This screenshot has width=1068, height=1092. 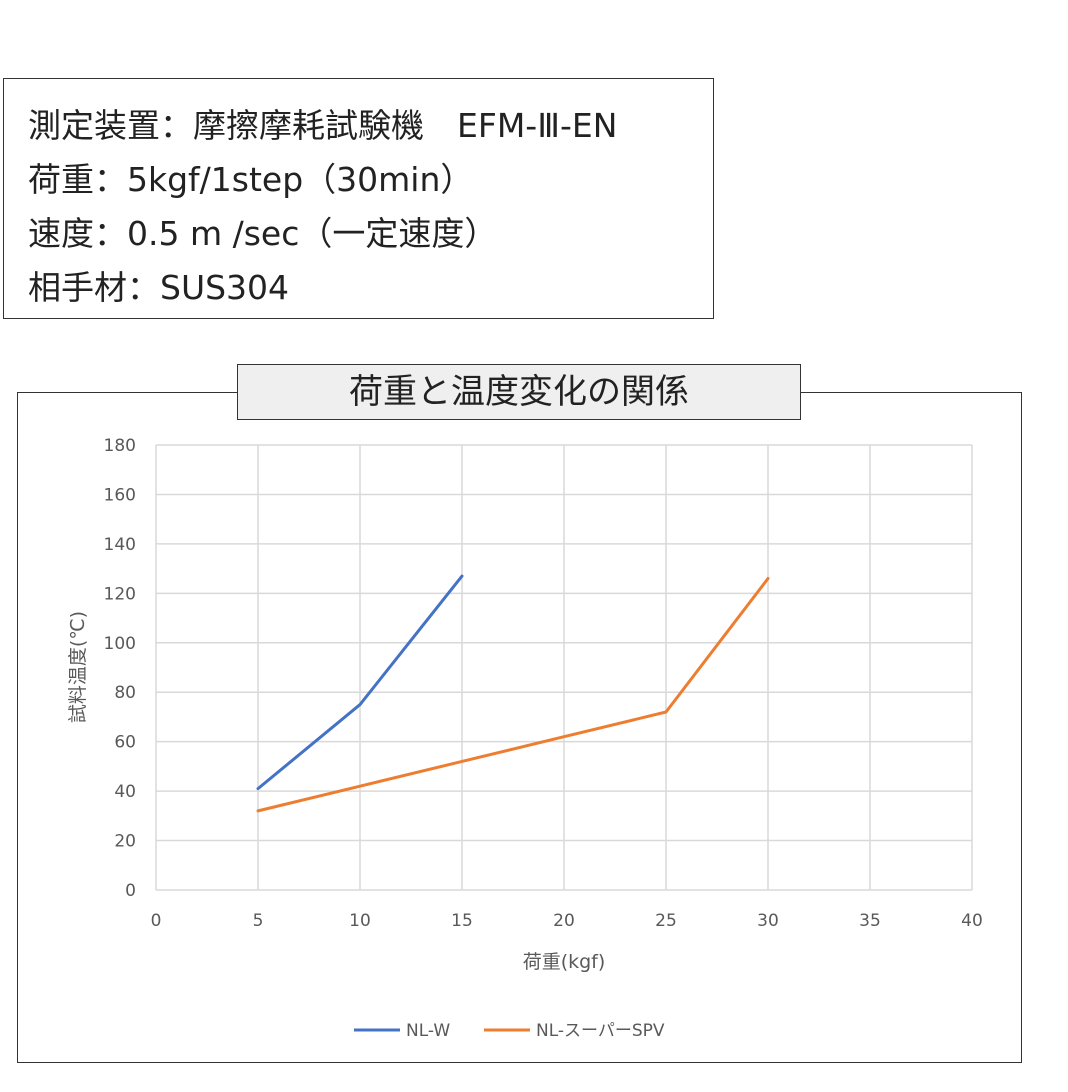 I want to click on x-tick-label: 20, so click(x=564, y=921).